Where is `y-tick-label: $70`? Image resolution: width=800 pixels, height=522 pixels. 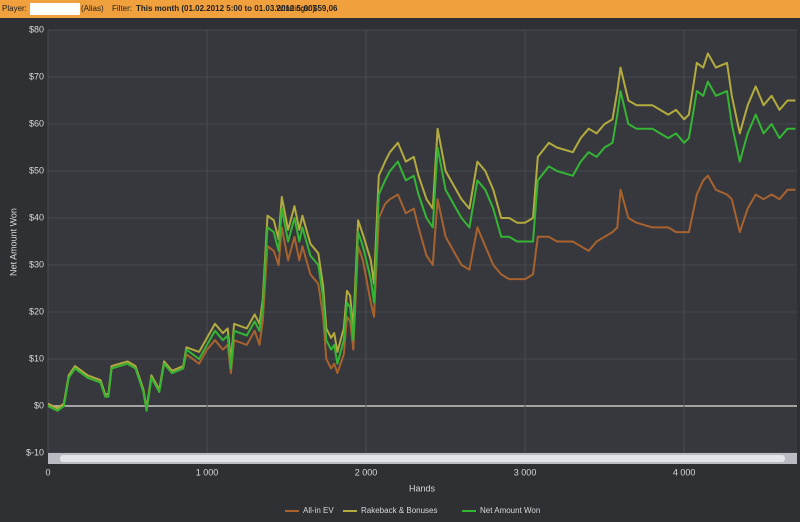 y-tick-label: $70 is located at coordinates (36, 76).